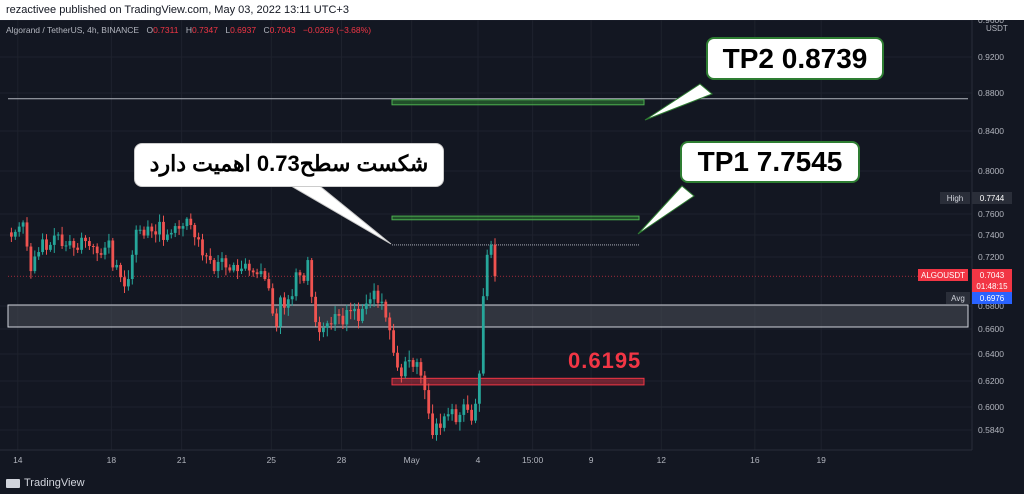  Describe the element at coordinates (770, 162) in the screenshot. I see `tp1-callout: TP1 7.7545` at that location.